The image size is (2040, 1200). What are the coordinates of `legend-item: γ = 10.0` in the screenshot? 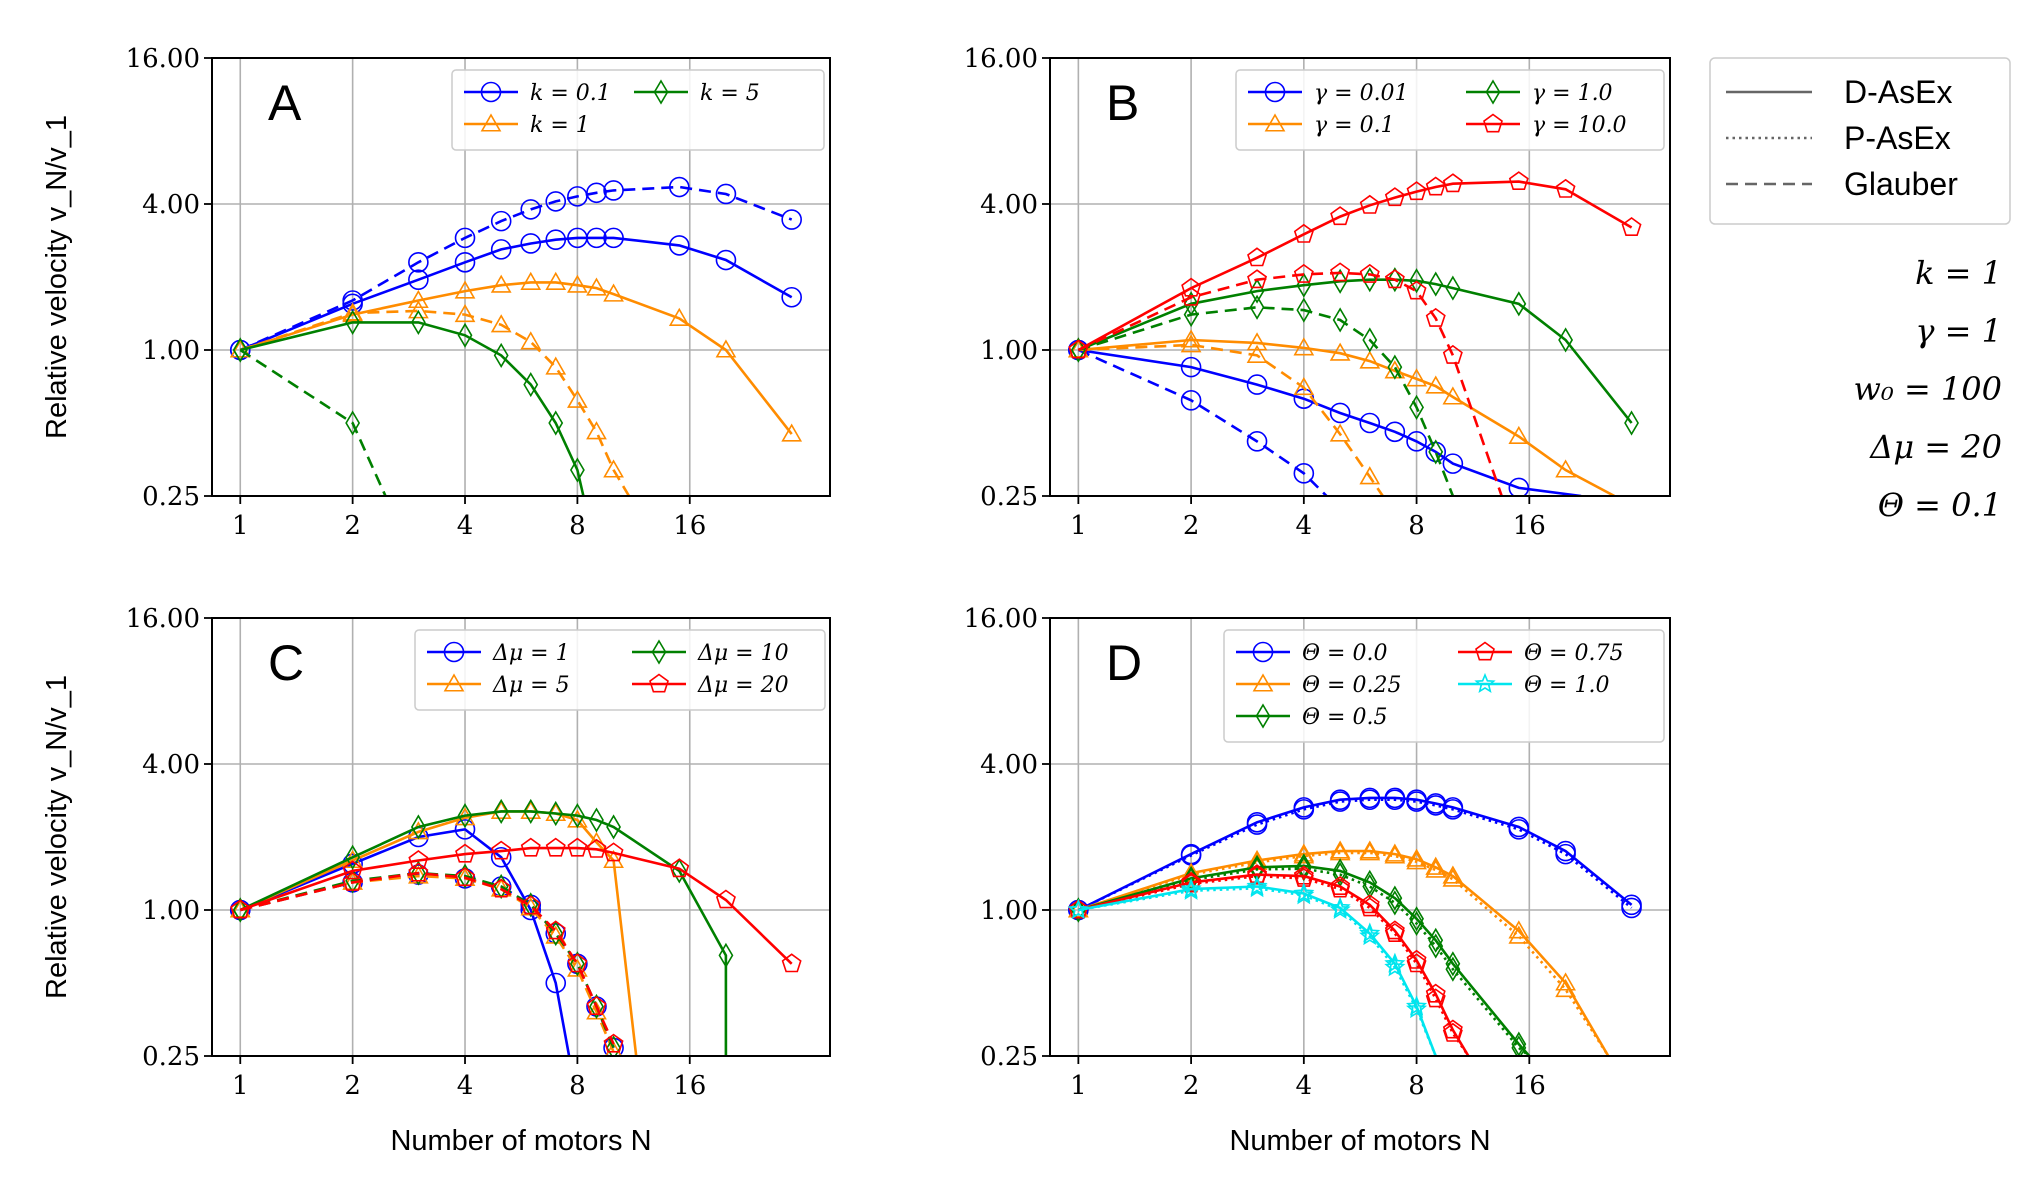 It's located at (1546, 125).